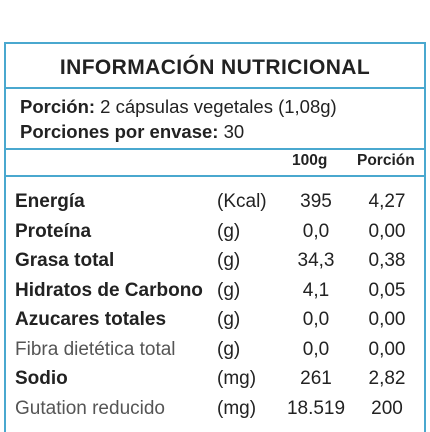 The height and width of the screenshot is (432, 430). Describe the element at coordinates (316, 260) in the screenshot. I see `value-per-100g: 34,3` at that location.